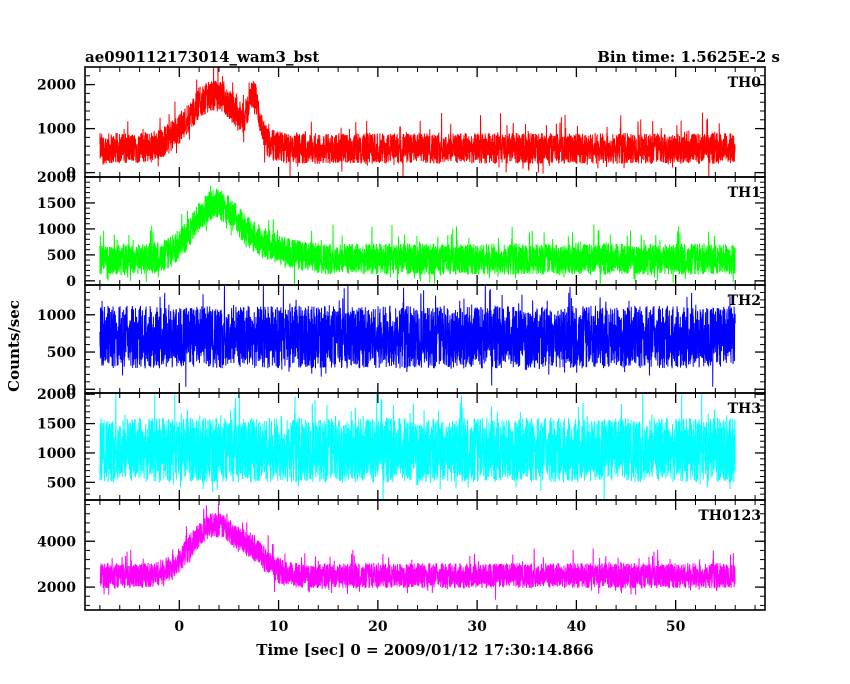  What do you see at coordinates (745, 83) in the screenshot?
I see `series-label-th0: TH0` at bounding box center [745, 83].